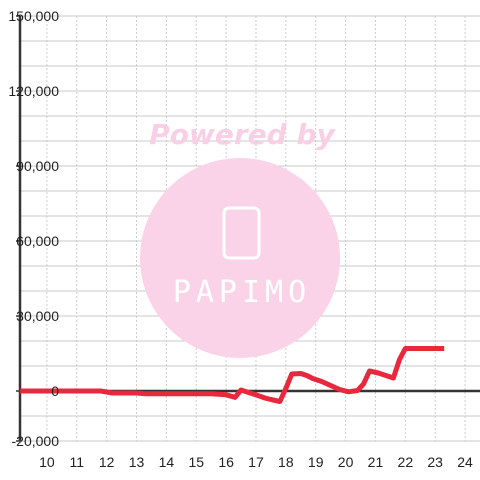 The height and width of the screenshot is (480, 480). What do you see at coordinates (167, 462) in the screenshot?
I see `x-tick-label: 14` at bounding box center [167, 462].